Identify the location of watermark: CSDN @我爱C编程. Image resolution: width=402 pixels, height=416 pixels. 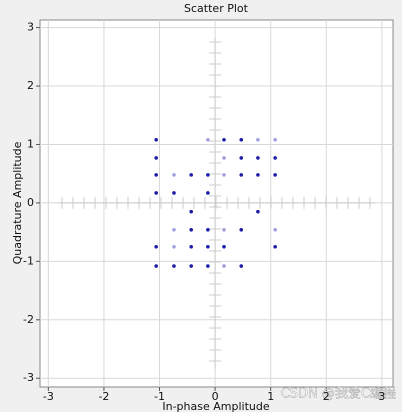
(338, 394).